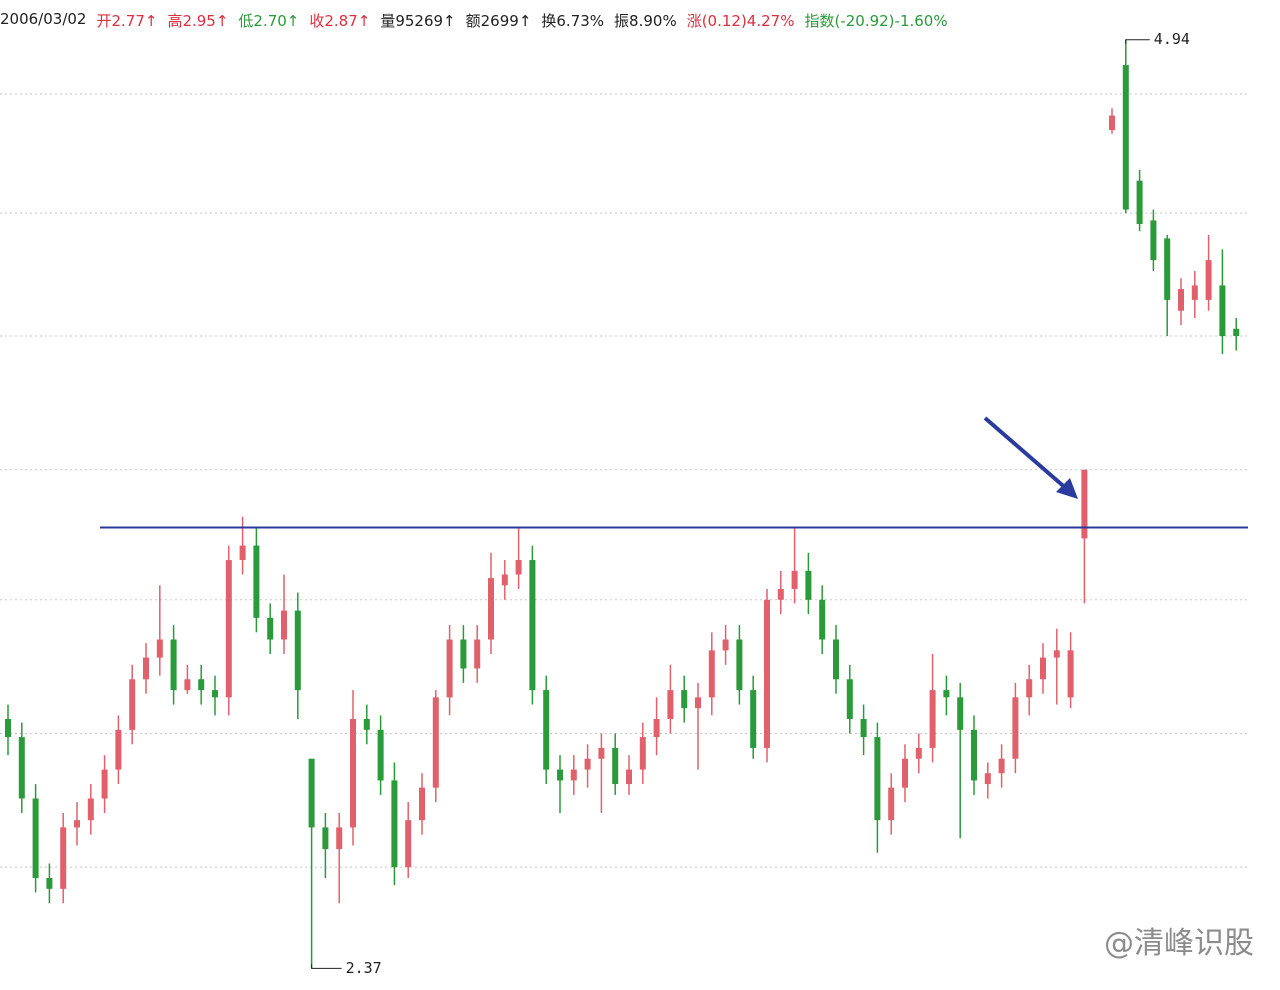 The image size is (1280, 990). Describe the element at coordinates (876, 21) in the screenshot. I see `info-item: 指数(-20.92)-1.60%` at that location.